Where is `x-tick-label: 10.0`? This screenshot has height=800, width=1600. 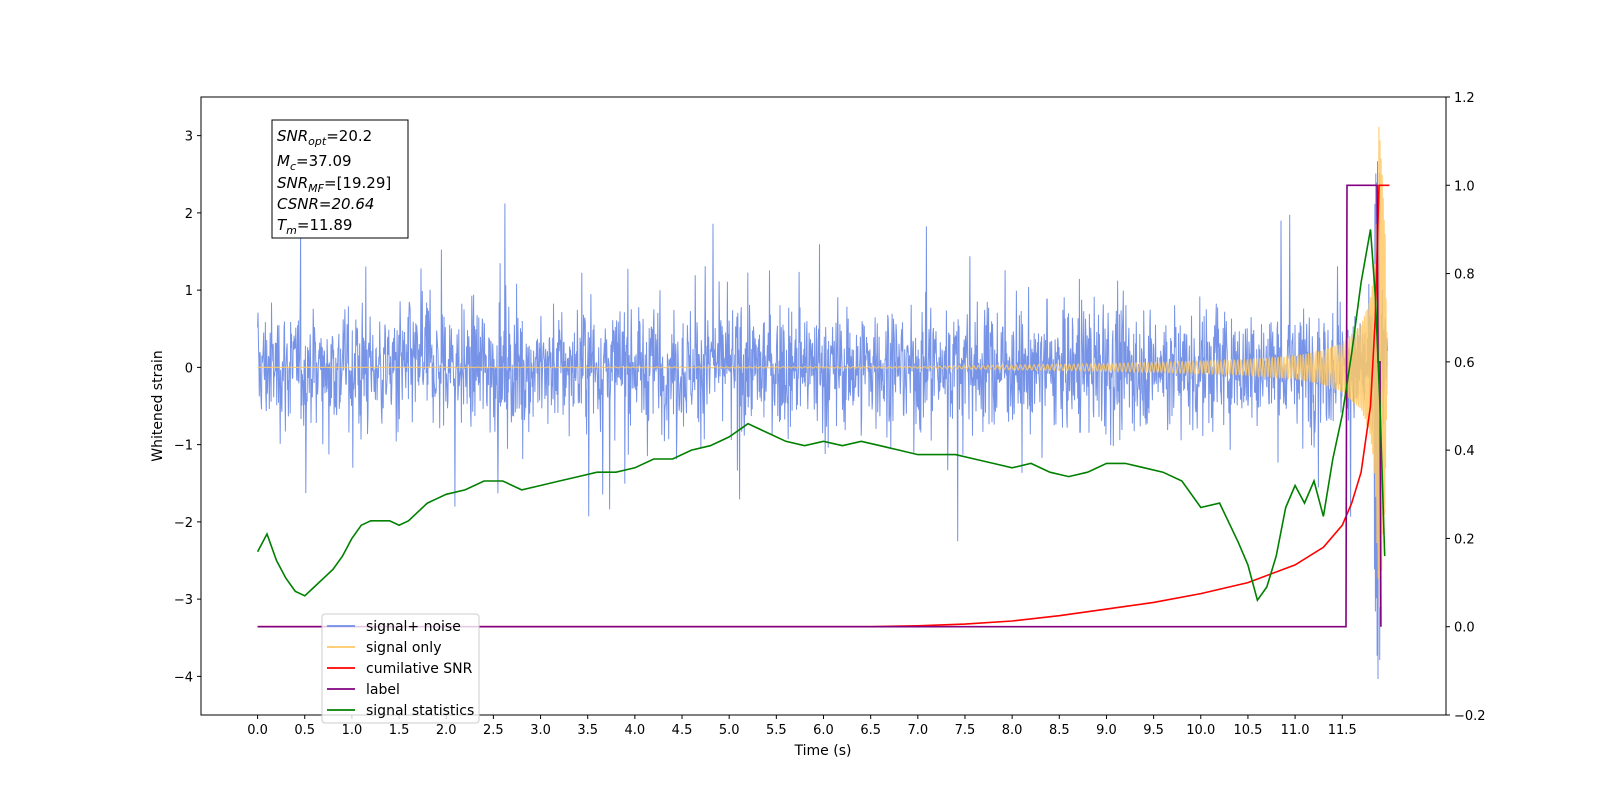
x-tick-label: 10.0 is located at coordinates (1200, 730).